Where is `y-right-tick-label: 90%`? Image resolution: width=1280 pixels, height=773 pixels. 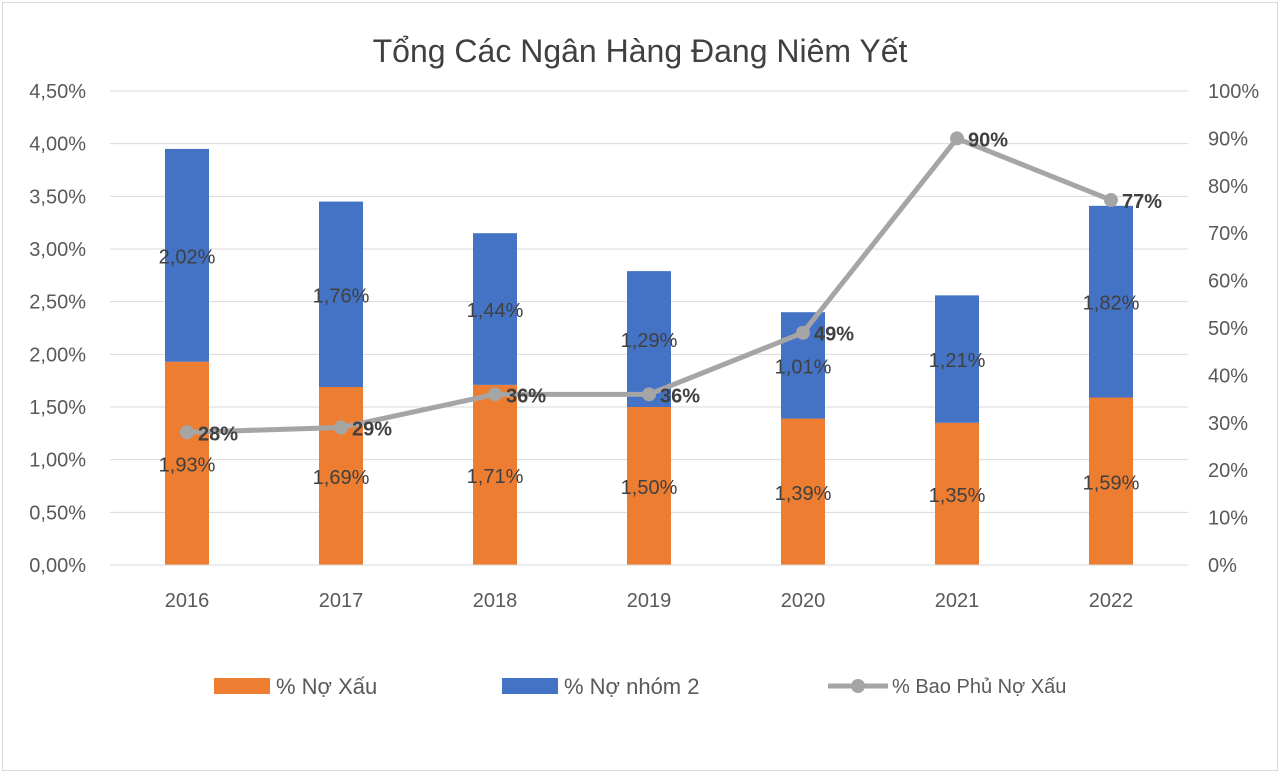
y-right-tick-label: 90% is located at coordinates (1228, 139).